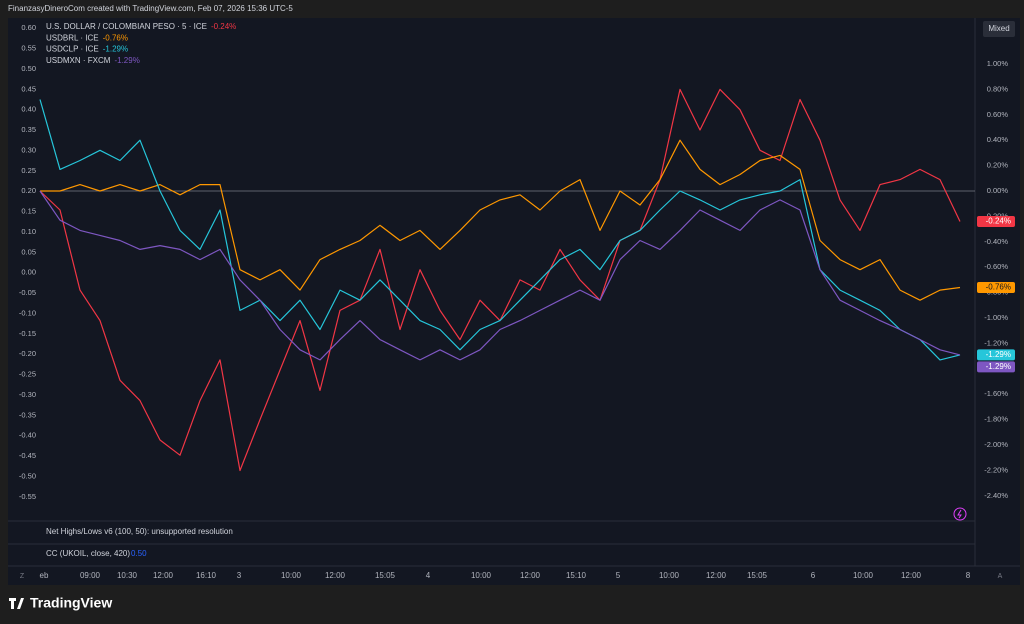 The height and width of the screenshot is (624, 1024). I want to click on y2-tick-label: -1.20%, so click(996, 342).